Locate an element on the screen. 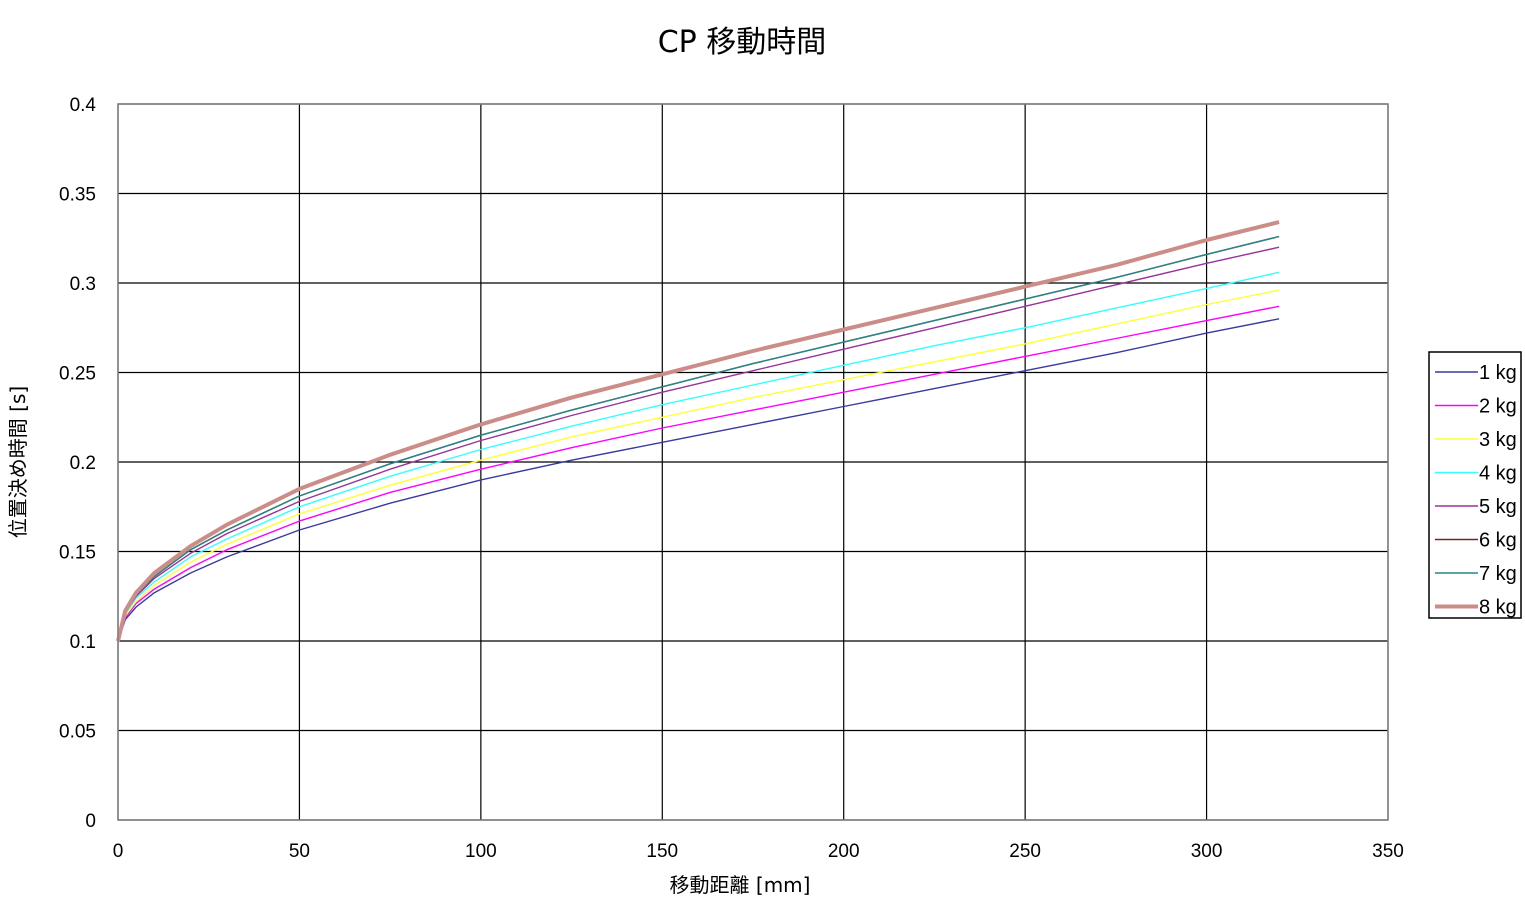  x-tick-label: 350 is located at coordinates (1388, 851).